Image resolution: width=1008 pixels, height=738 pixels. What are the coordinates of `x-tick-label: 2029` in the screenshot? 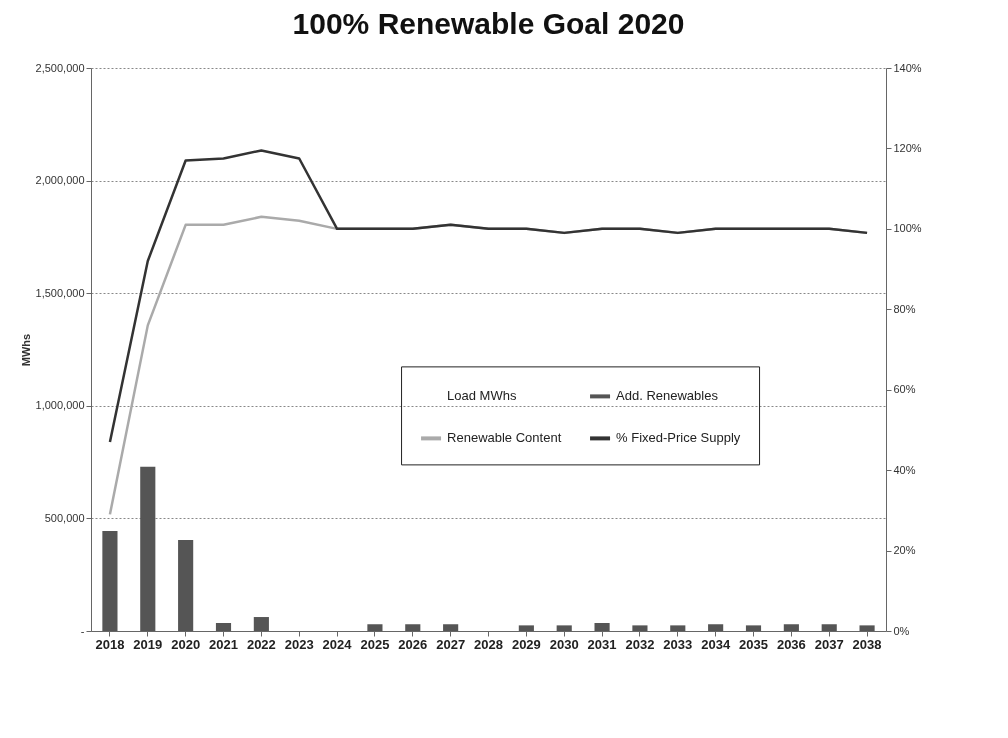 It's located at (526, 644).